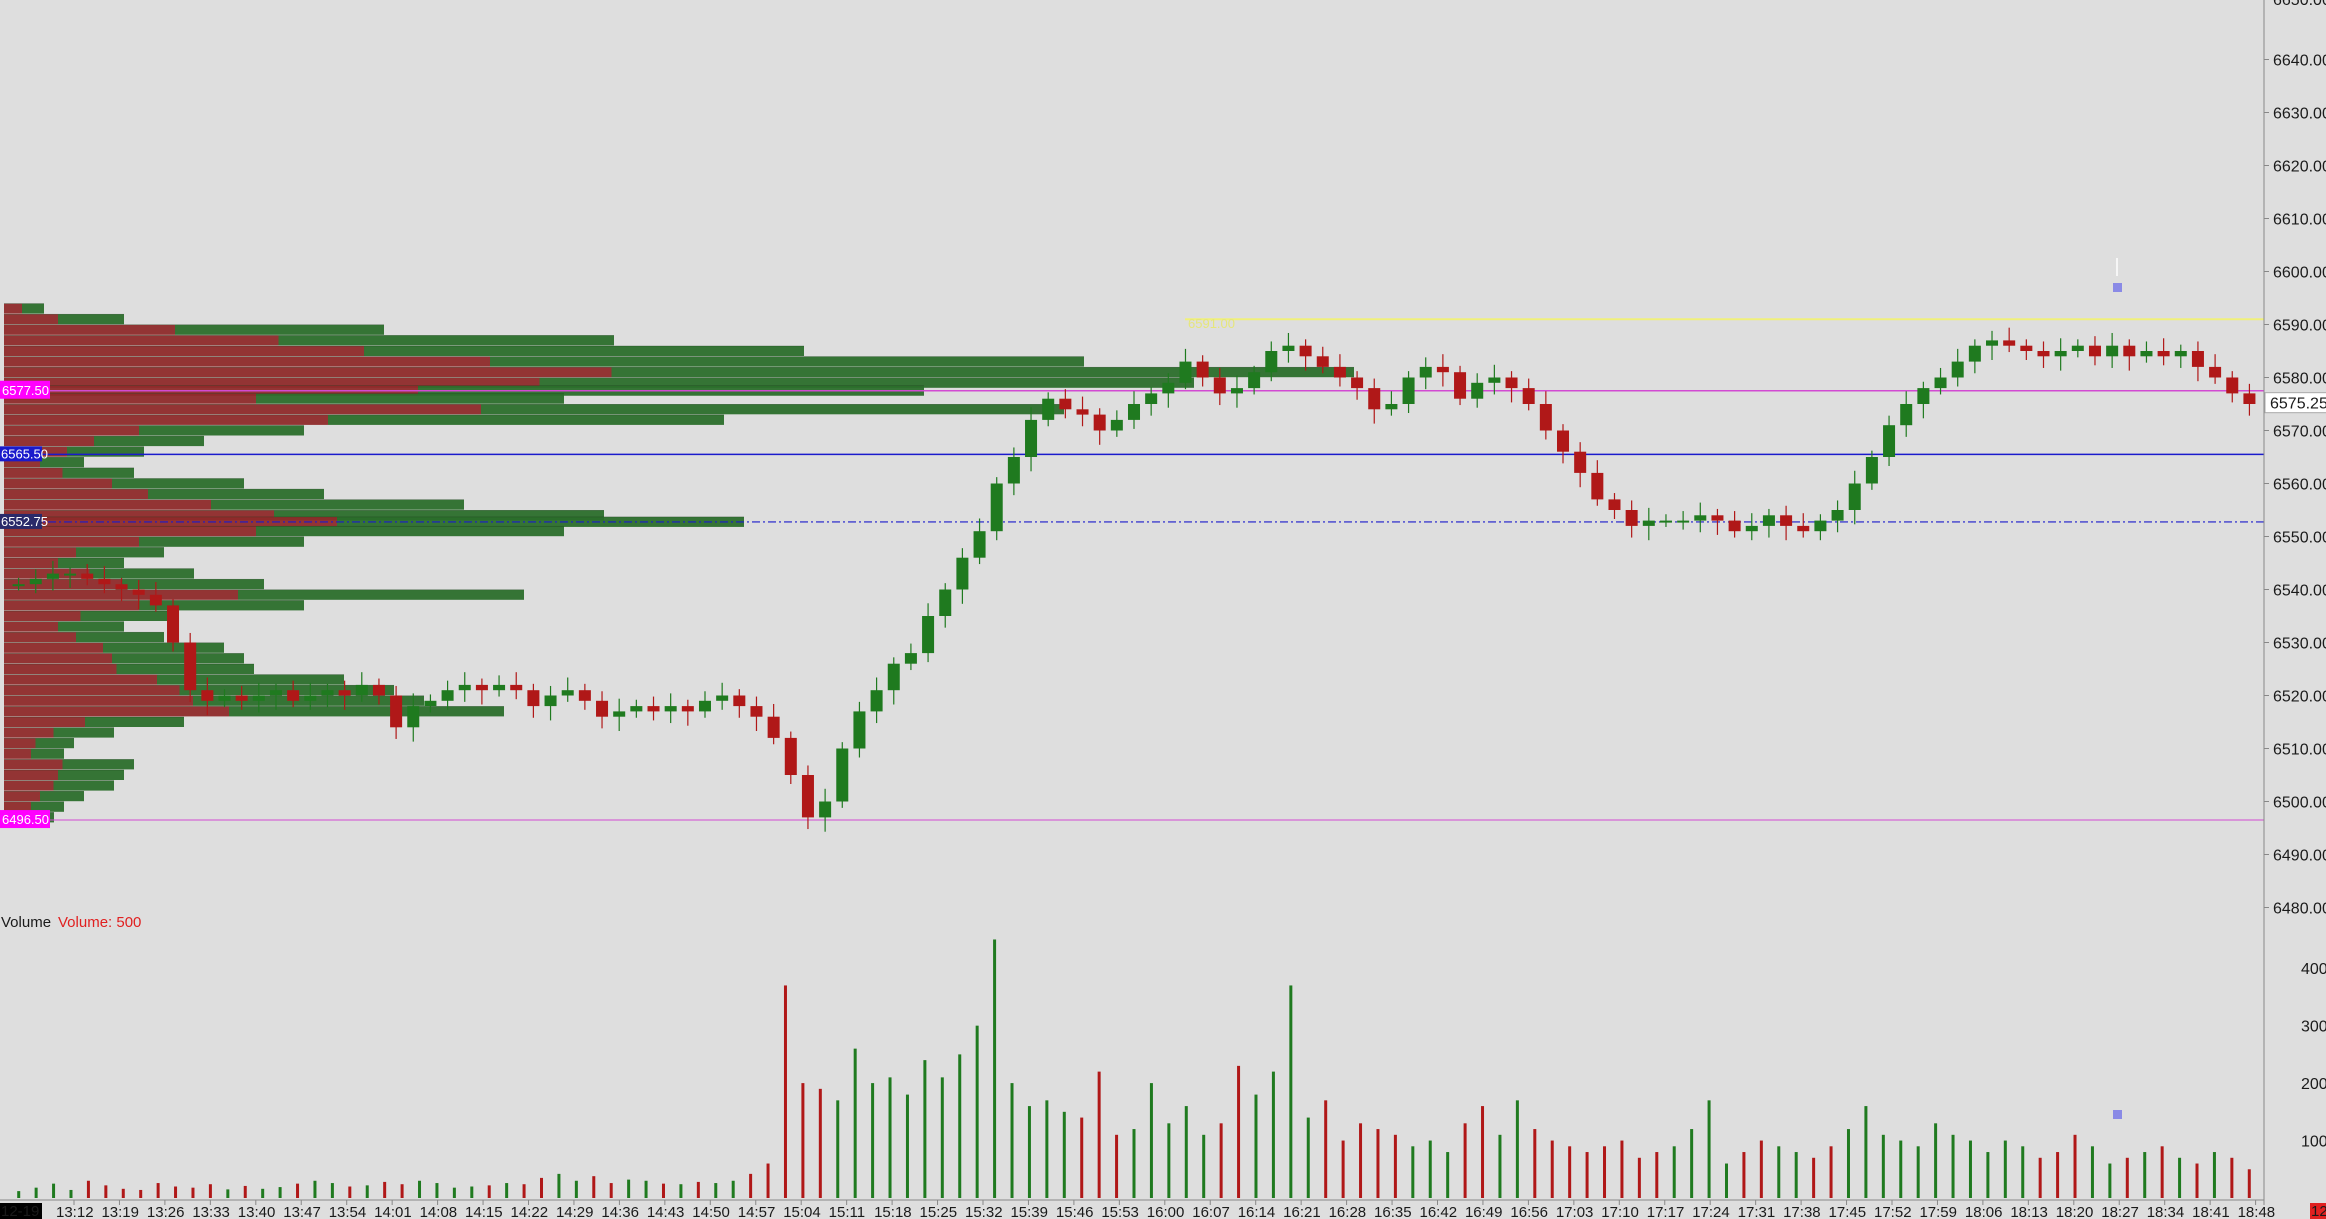 The height and width of the screenshot is (1219, 2326). Describe the element at coordinates (2313, 1055) in the screenshot. I see `volume-axis: 4000 3000 2000 1000` at that location.